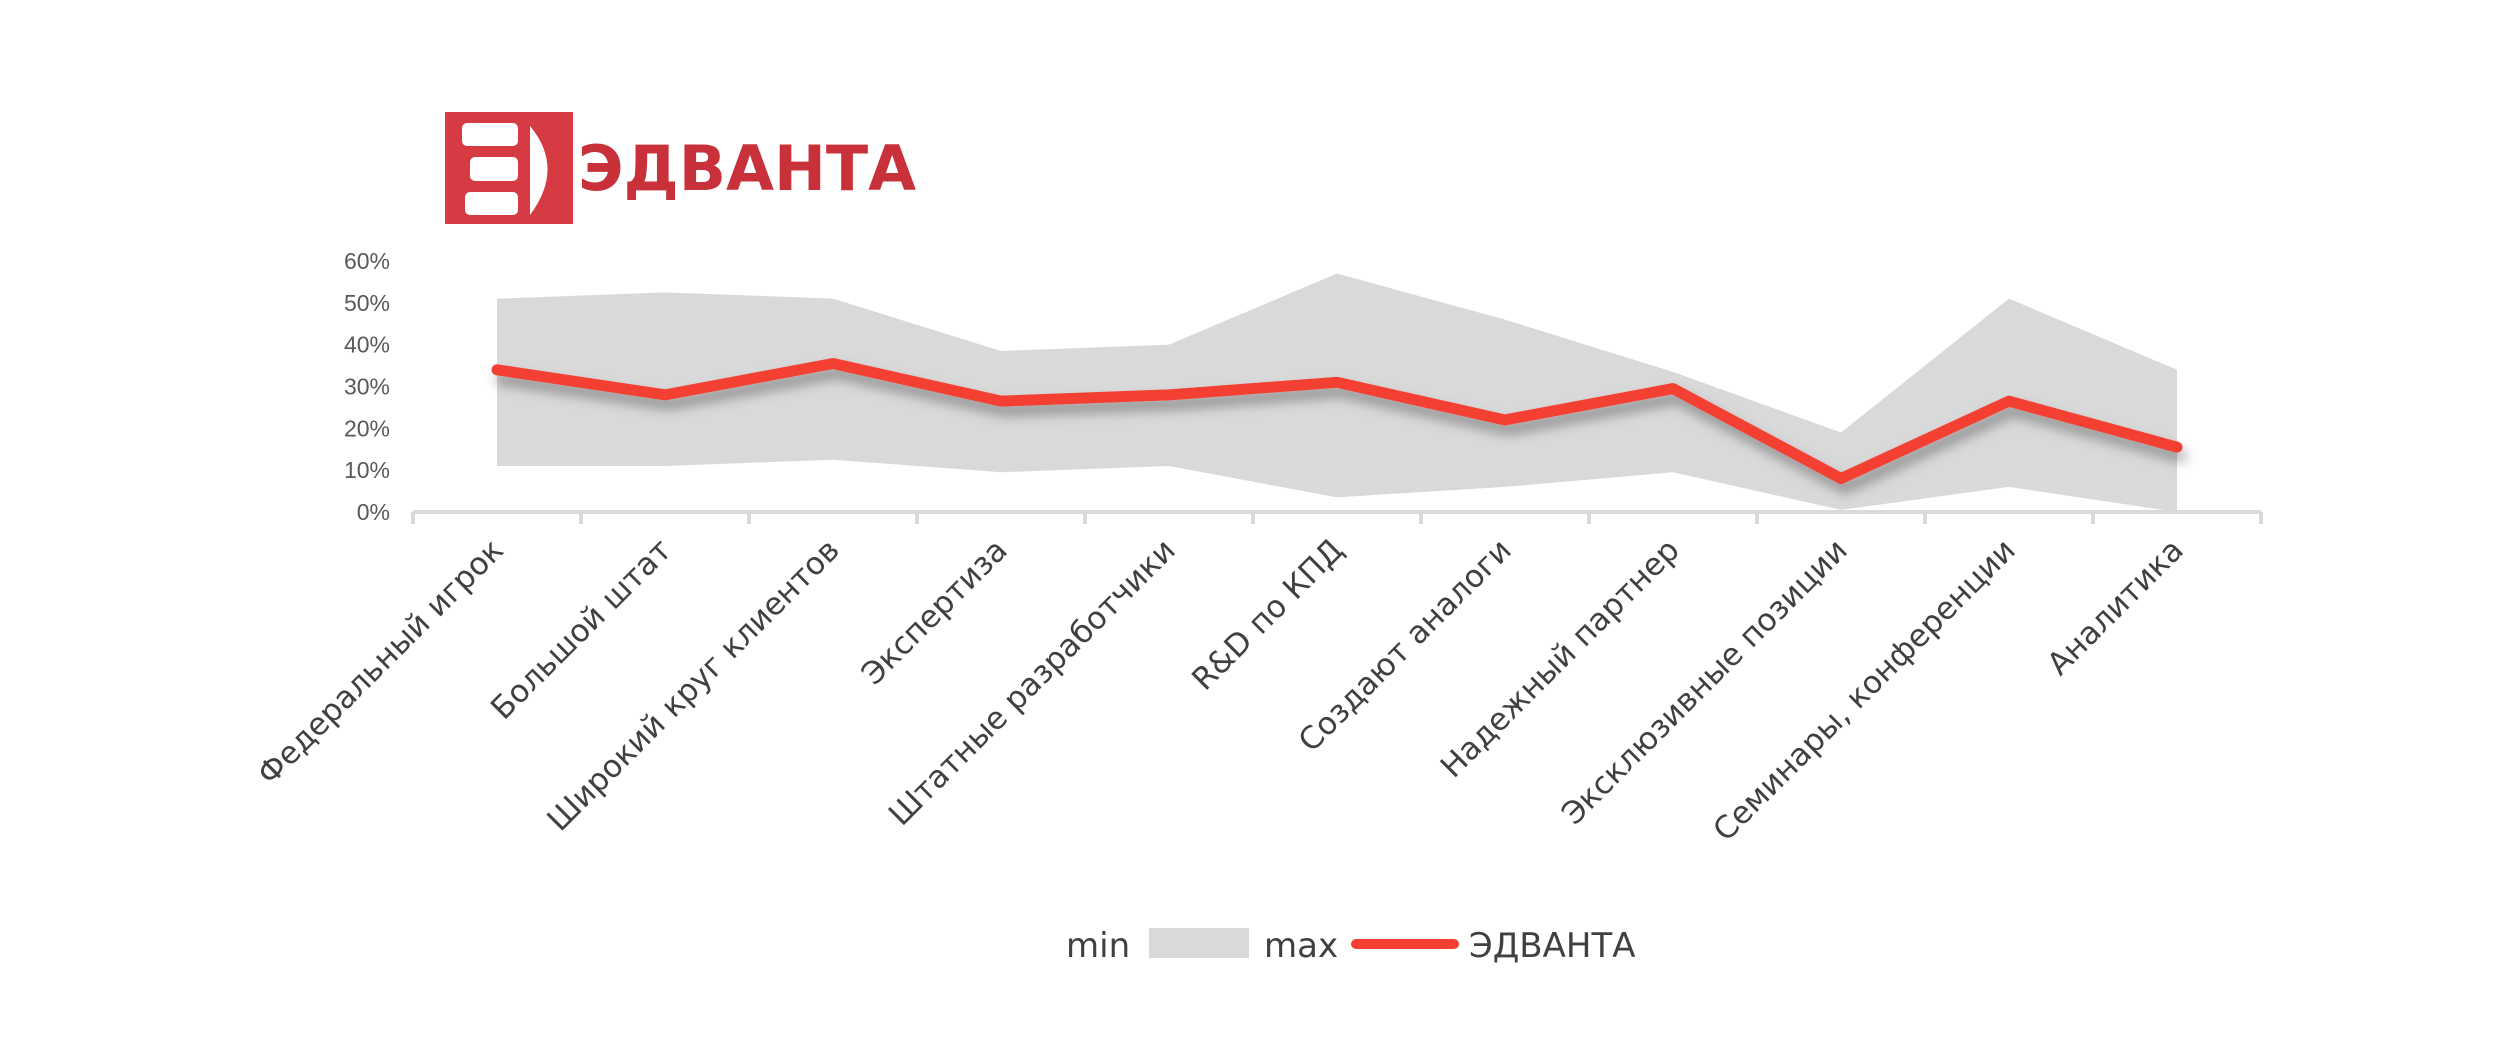 This screenshot has width=2500, height=1037. Describe the element at coordinates (1552, 946) in the screenshot. I see `legend-label-edvanta: ЭДВАНТА` at that location.